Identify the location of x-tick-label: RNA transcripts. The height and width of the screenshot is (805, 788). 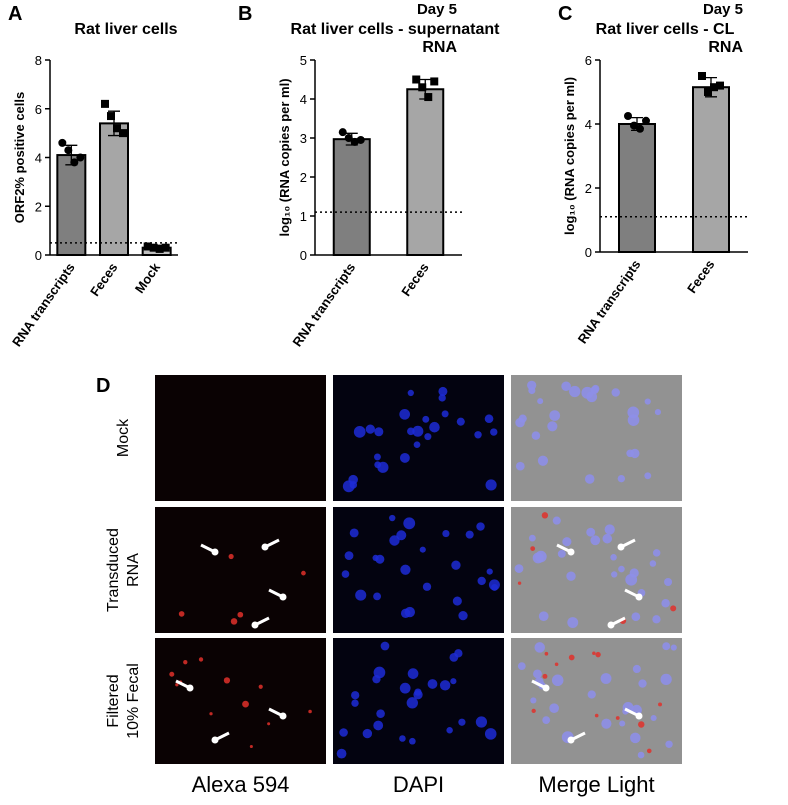
(43, 304).